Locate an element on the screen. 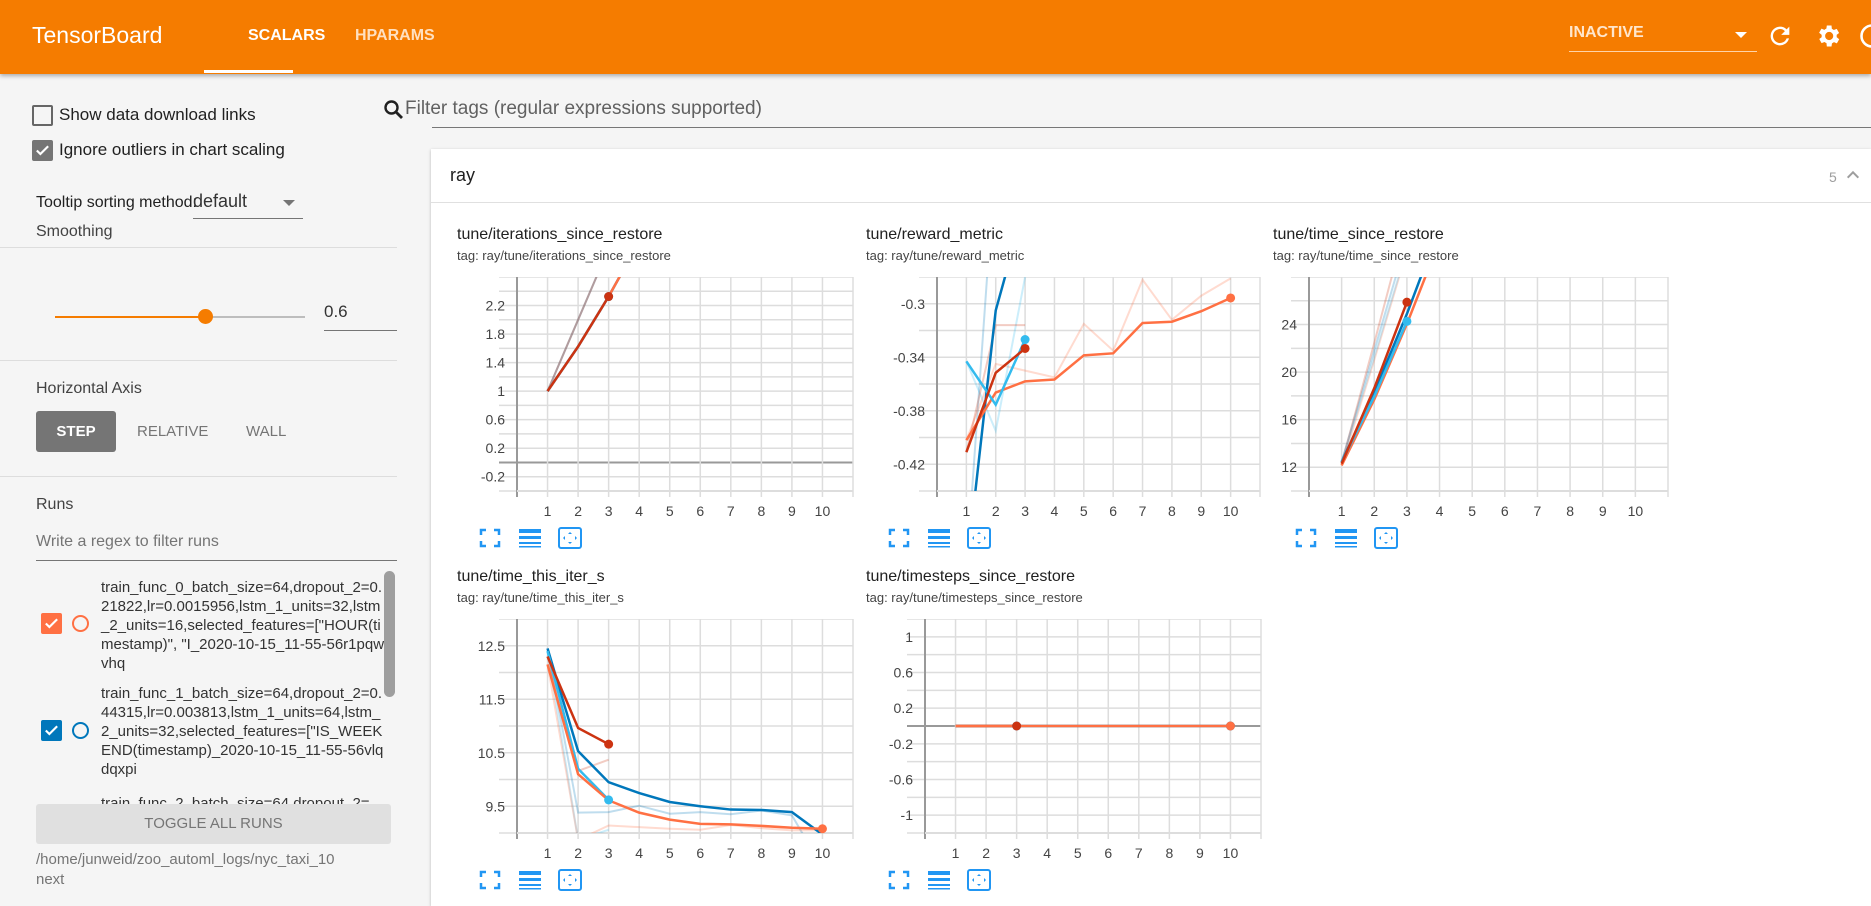 The height and width of the screenshot is (906, 1871). axis-wall-button: WALL is located at coordinates (266, 431).